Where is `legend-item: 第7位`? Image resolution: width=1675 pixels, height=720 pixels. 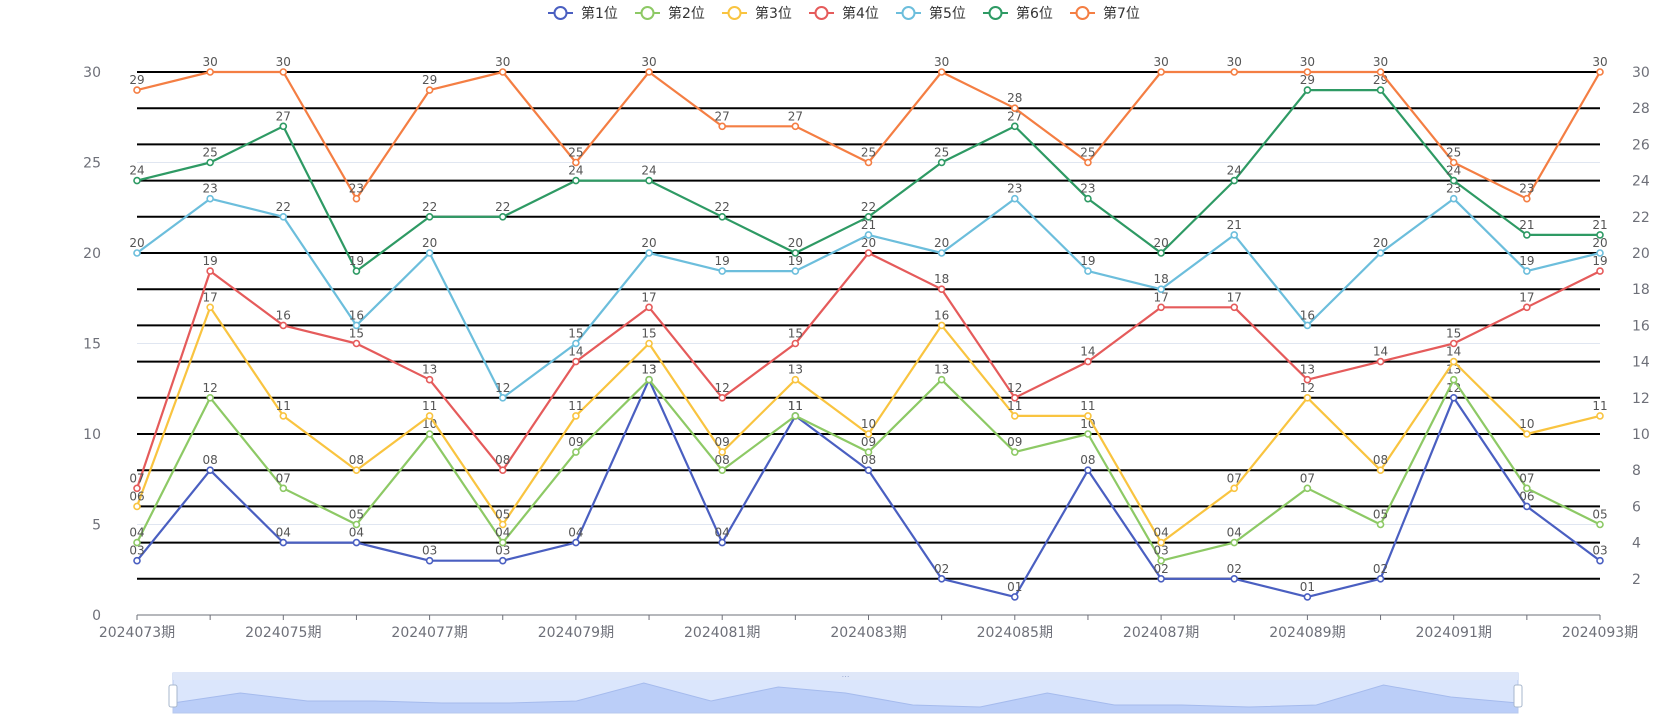
legend-item: 第7位 is located at coordinates (1105, 13).